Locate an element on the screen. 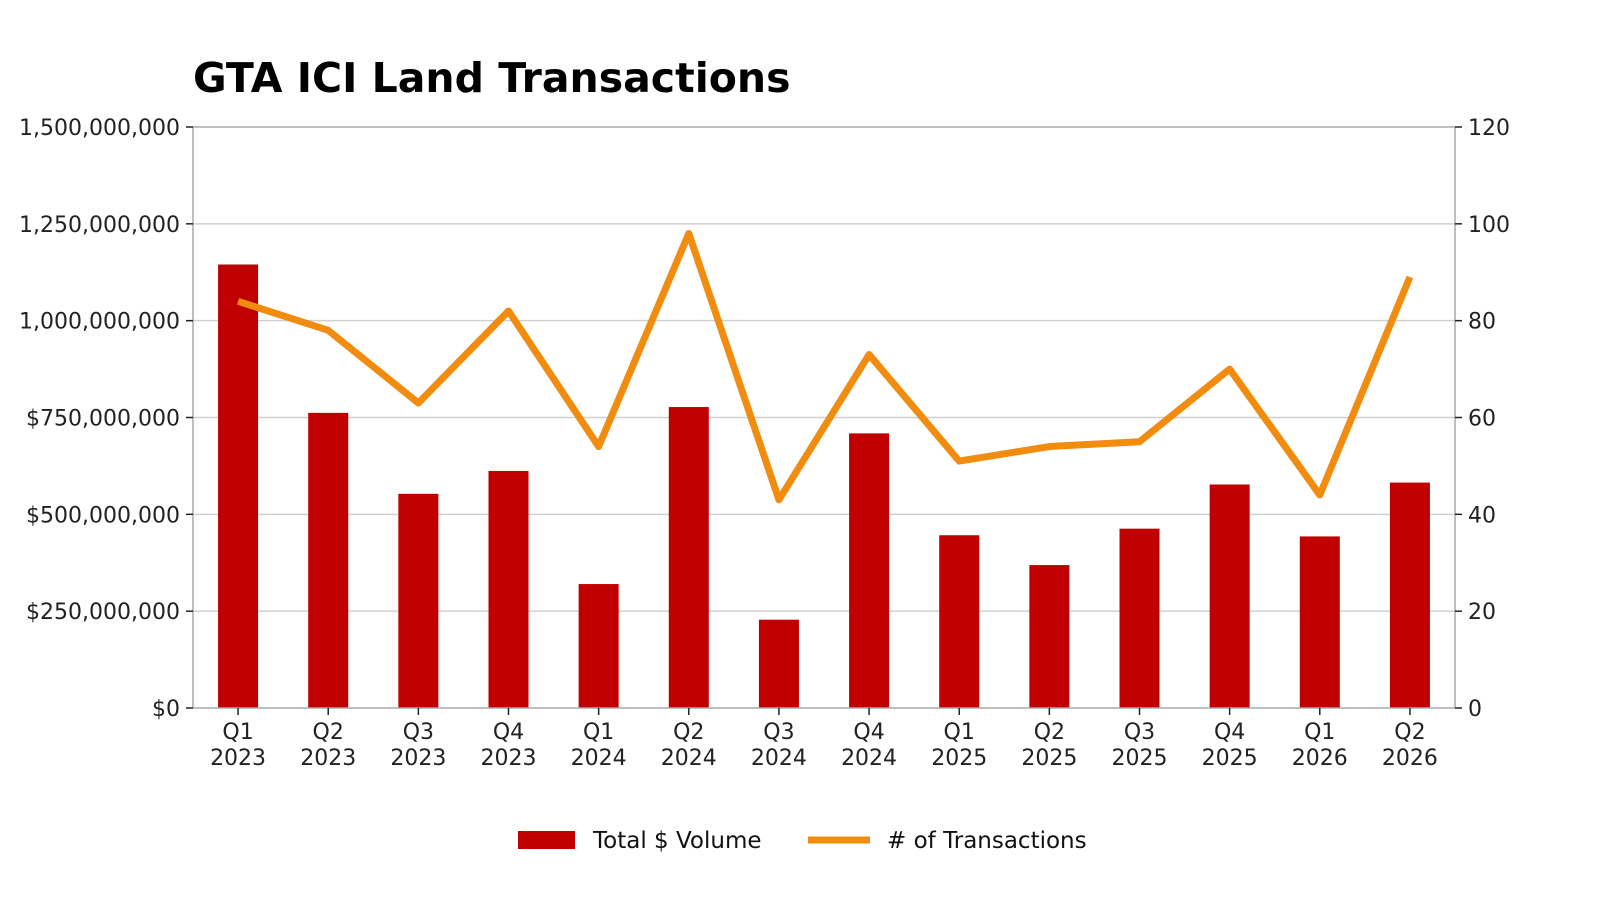 Image resolution: width=1600 pixels, height=900 pixels. left-tick-label: $250,000,000 is located at coordinates (103, 612).